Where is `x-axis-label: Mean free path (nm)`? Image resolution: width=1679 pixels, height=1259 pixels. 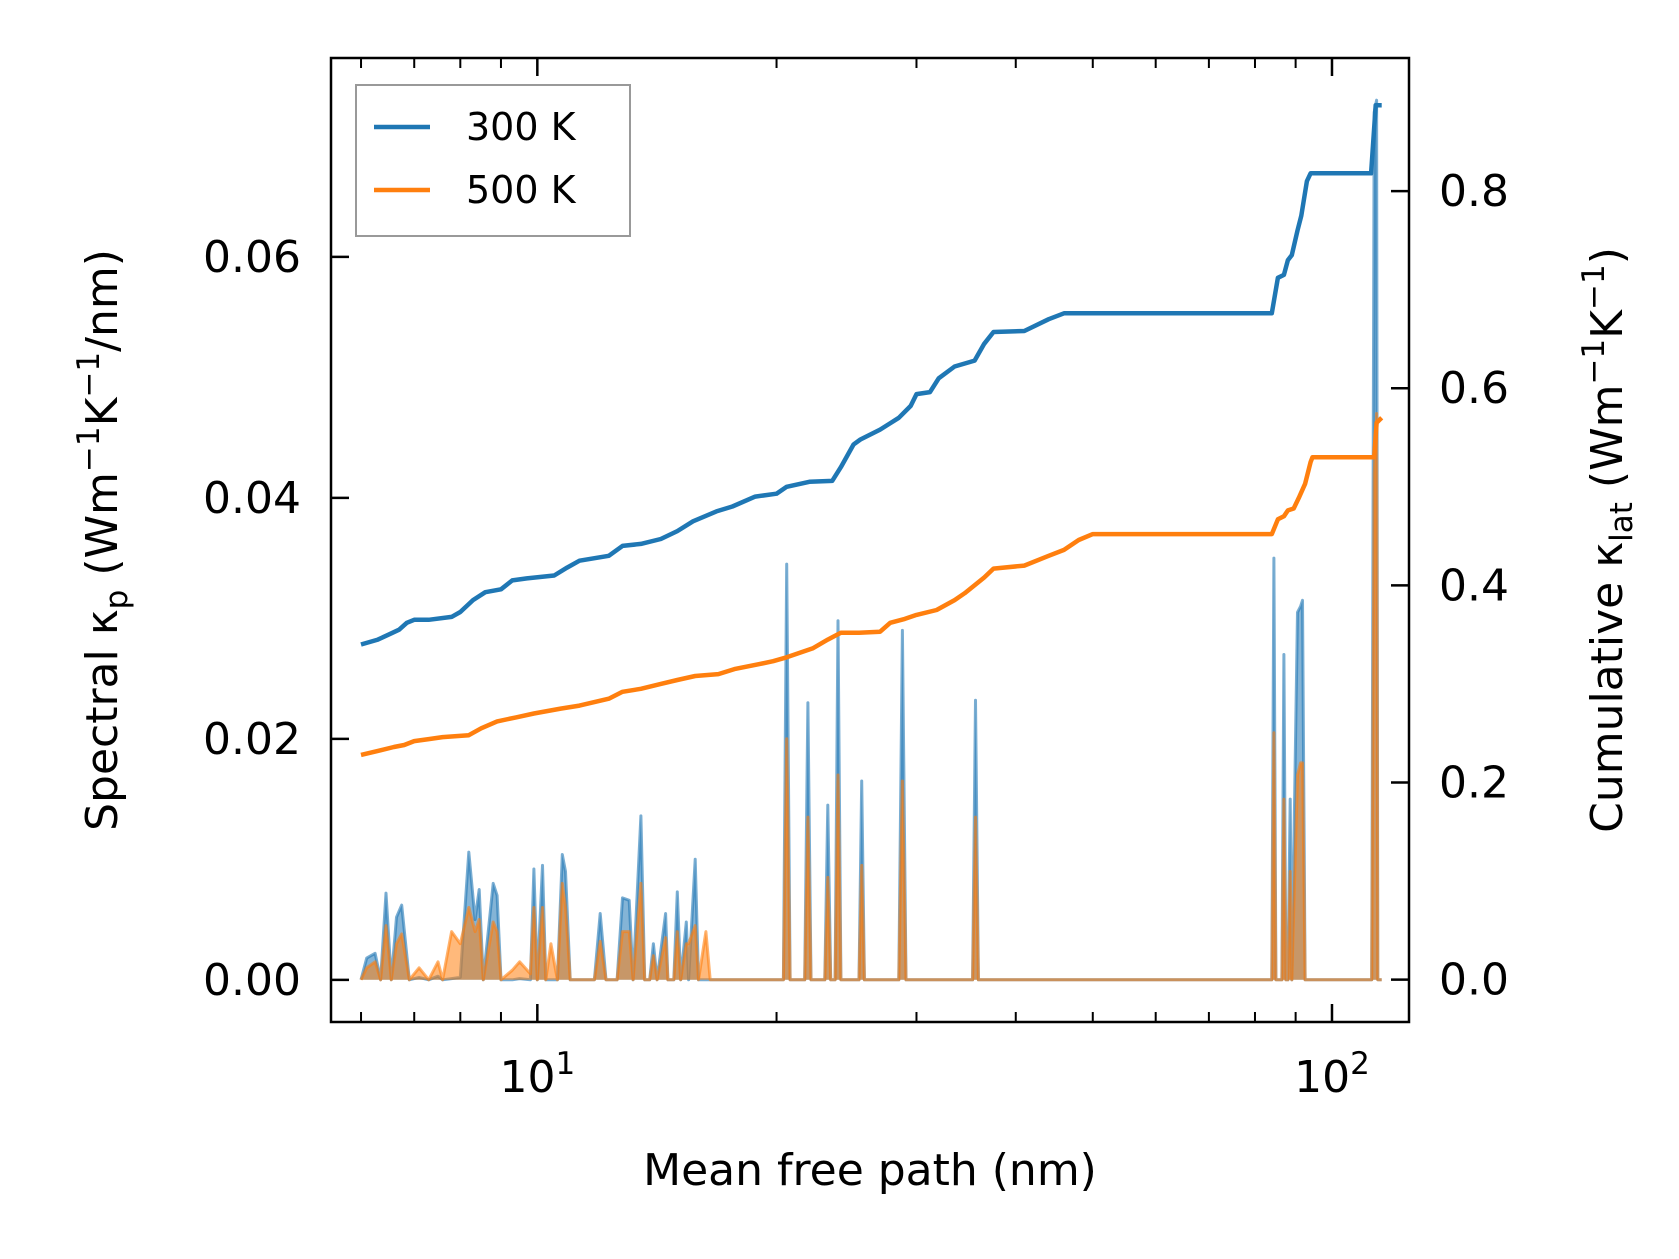
x-axis-label: Mean free path (nm) is located at coordinates (870, 1170).